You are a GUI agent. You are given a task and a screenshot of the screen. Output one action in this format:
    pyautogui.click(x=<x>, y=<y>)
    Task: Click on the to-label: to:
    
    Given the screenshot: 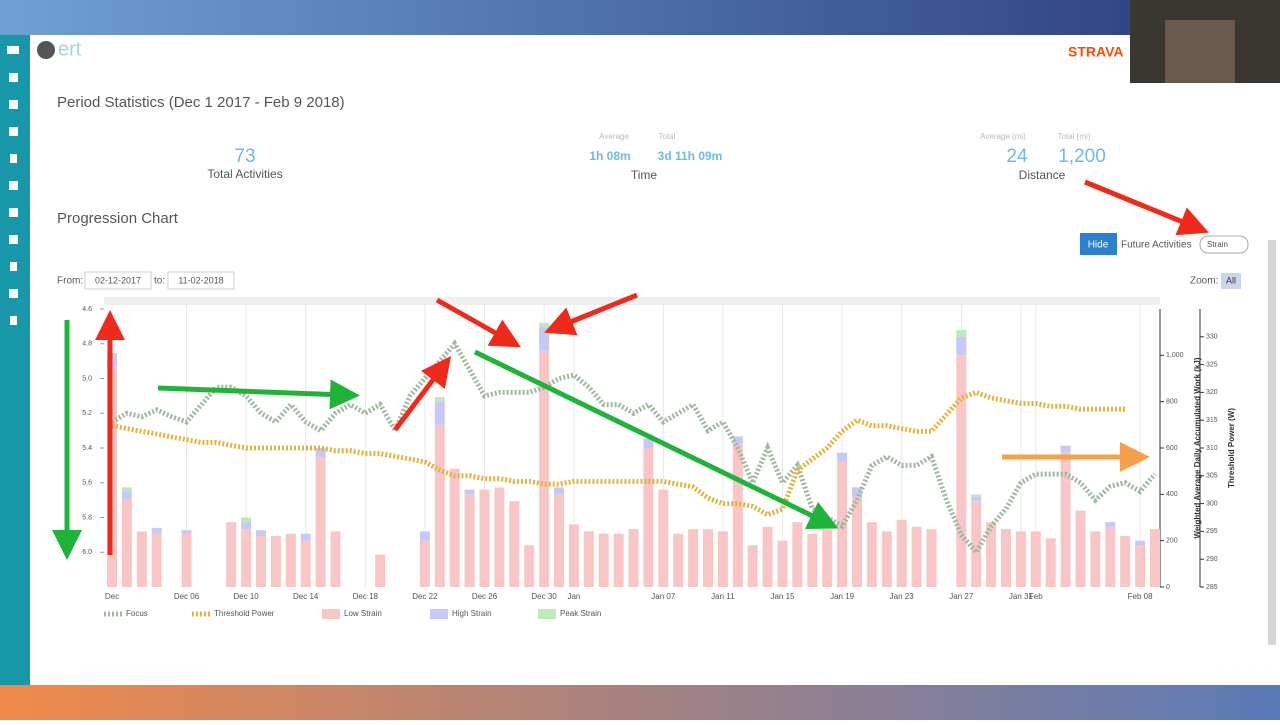 What is the action you would take?
    pyautogui.click(x=159, y=281)
    